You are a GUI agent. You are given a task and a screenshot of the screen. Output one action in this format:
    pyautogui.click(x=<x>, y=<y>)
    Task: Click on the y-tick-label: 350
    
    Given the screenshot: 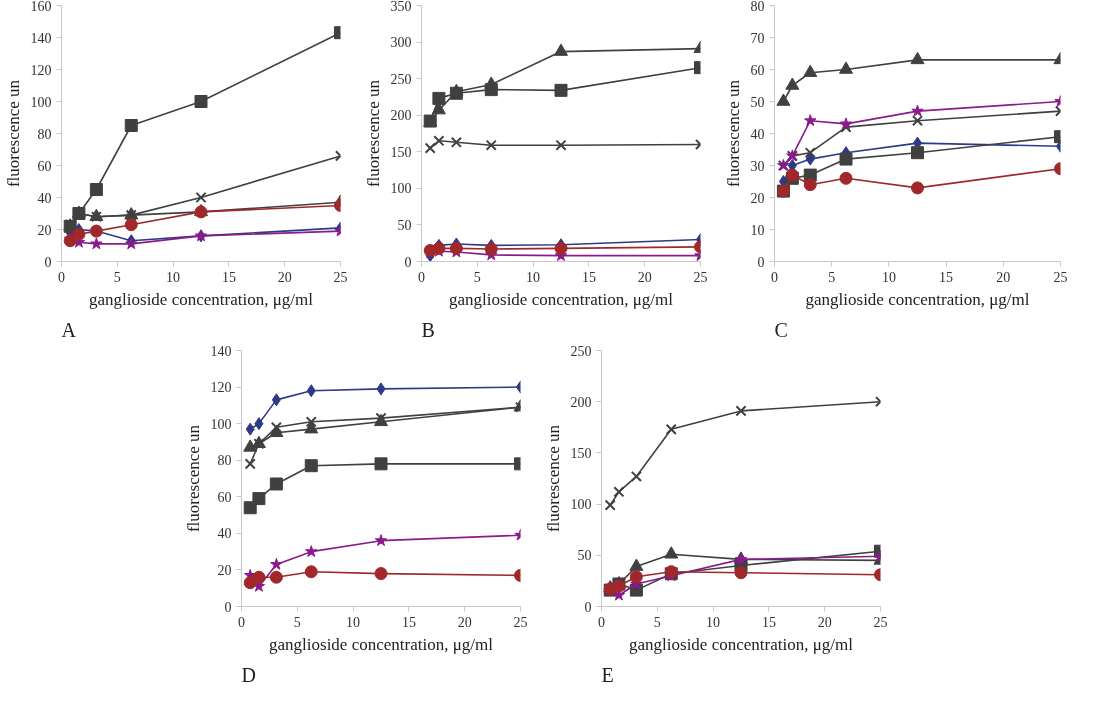 What is the action you would take?
    pyautogui.click(x=401, y=7)
    